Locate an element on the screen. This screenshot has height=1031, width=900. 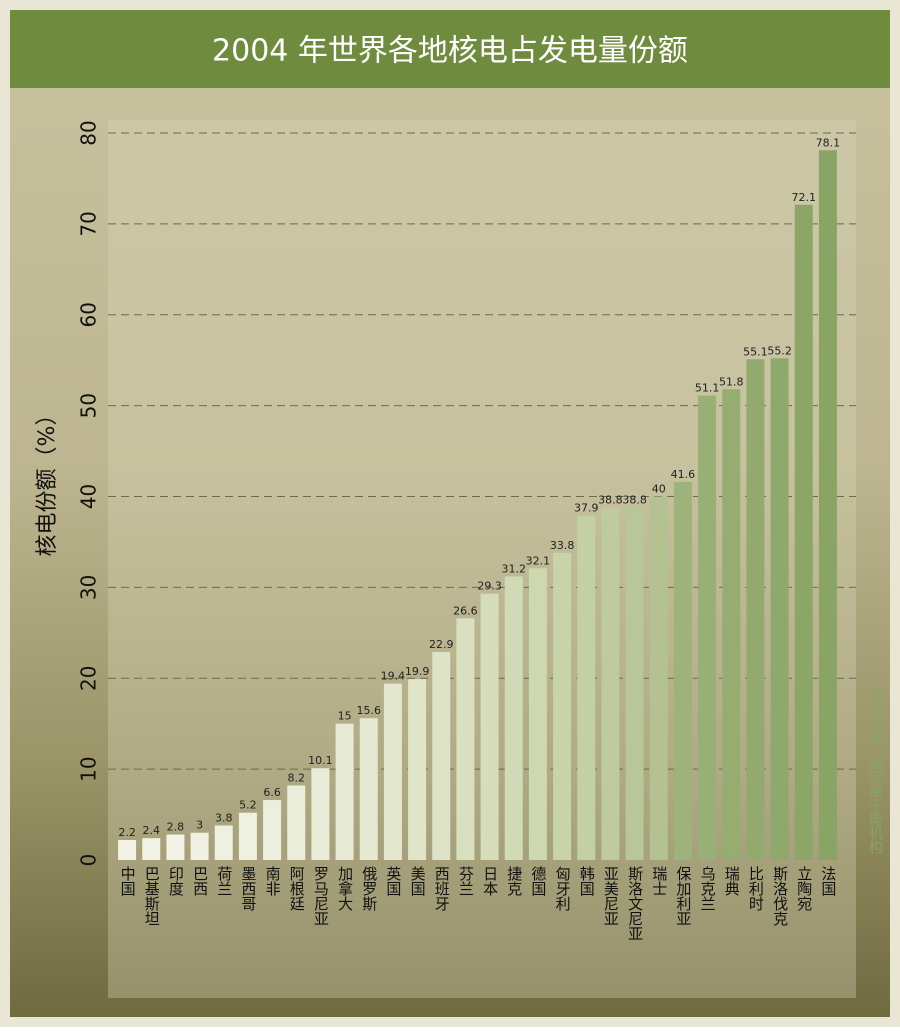
x-tick-label: 斯洛文尼亚 is located at coordinates (635, 903).